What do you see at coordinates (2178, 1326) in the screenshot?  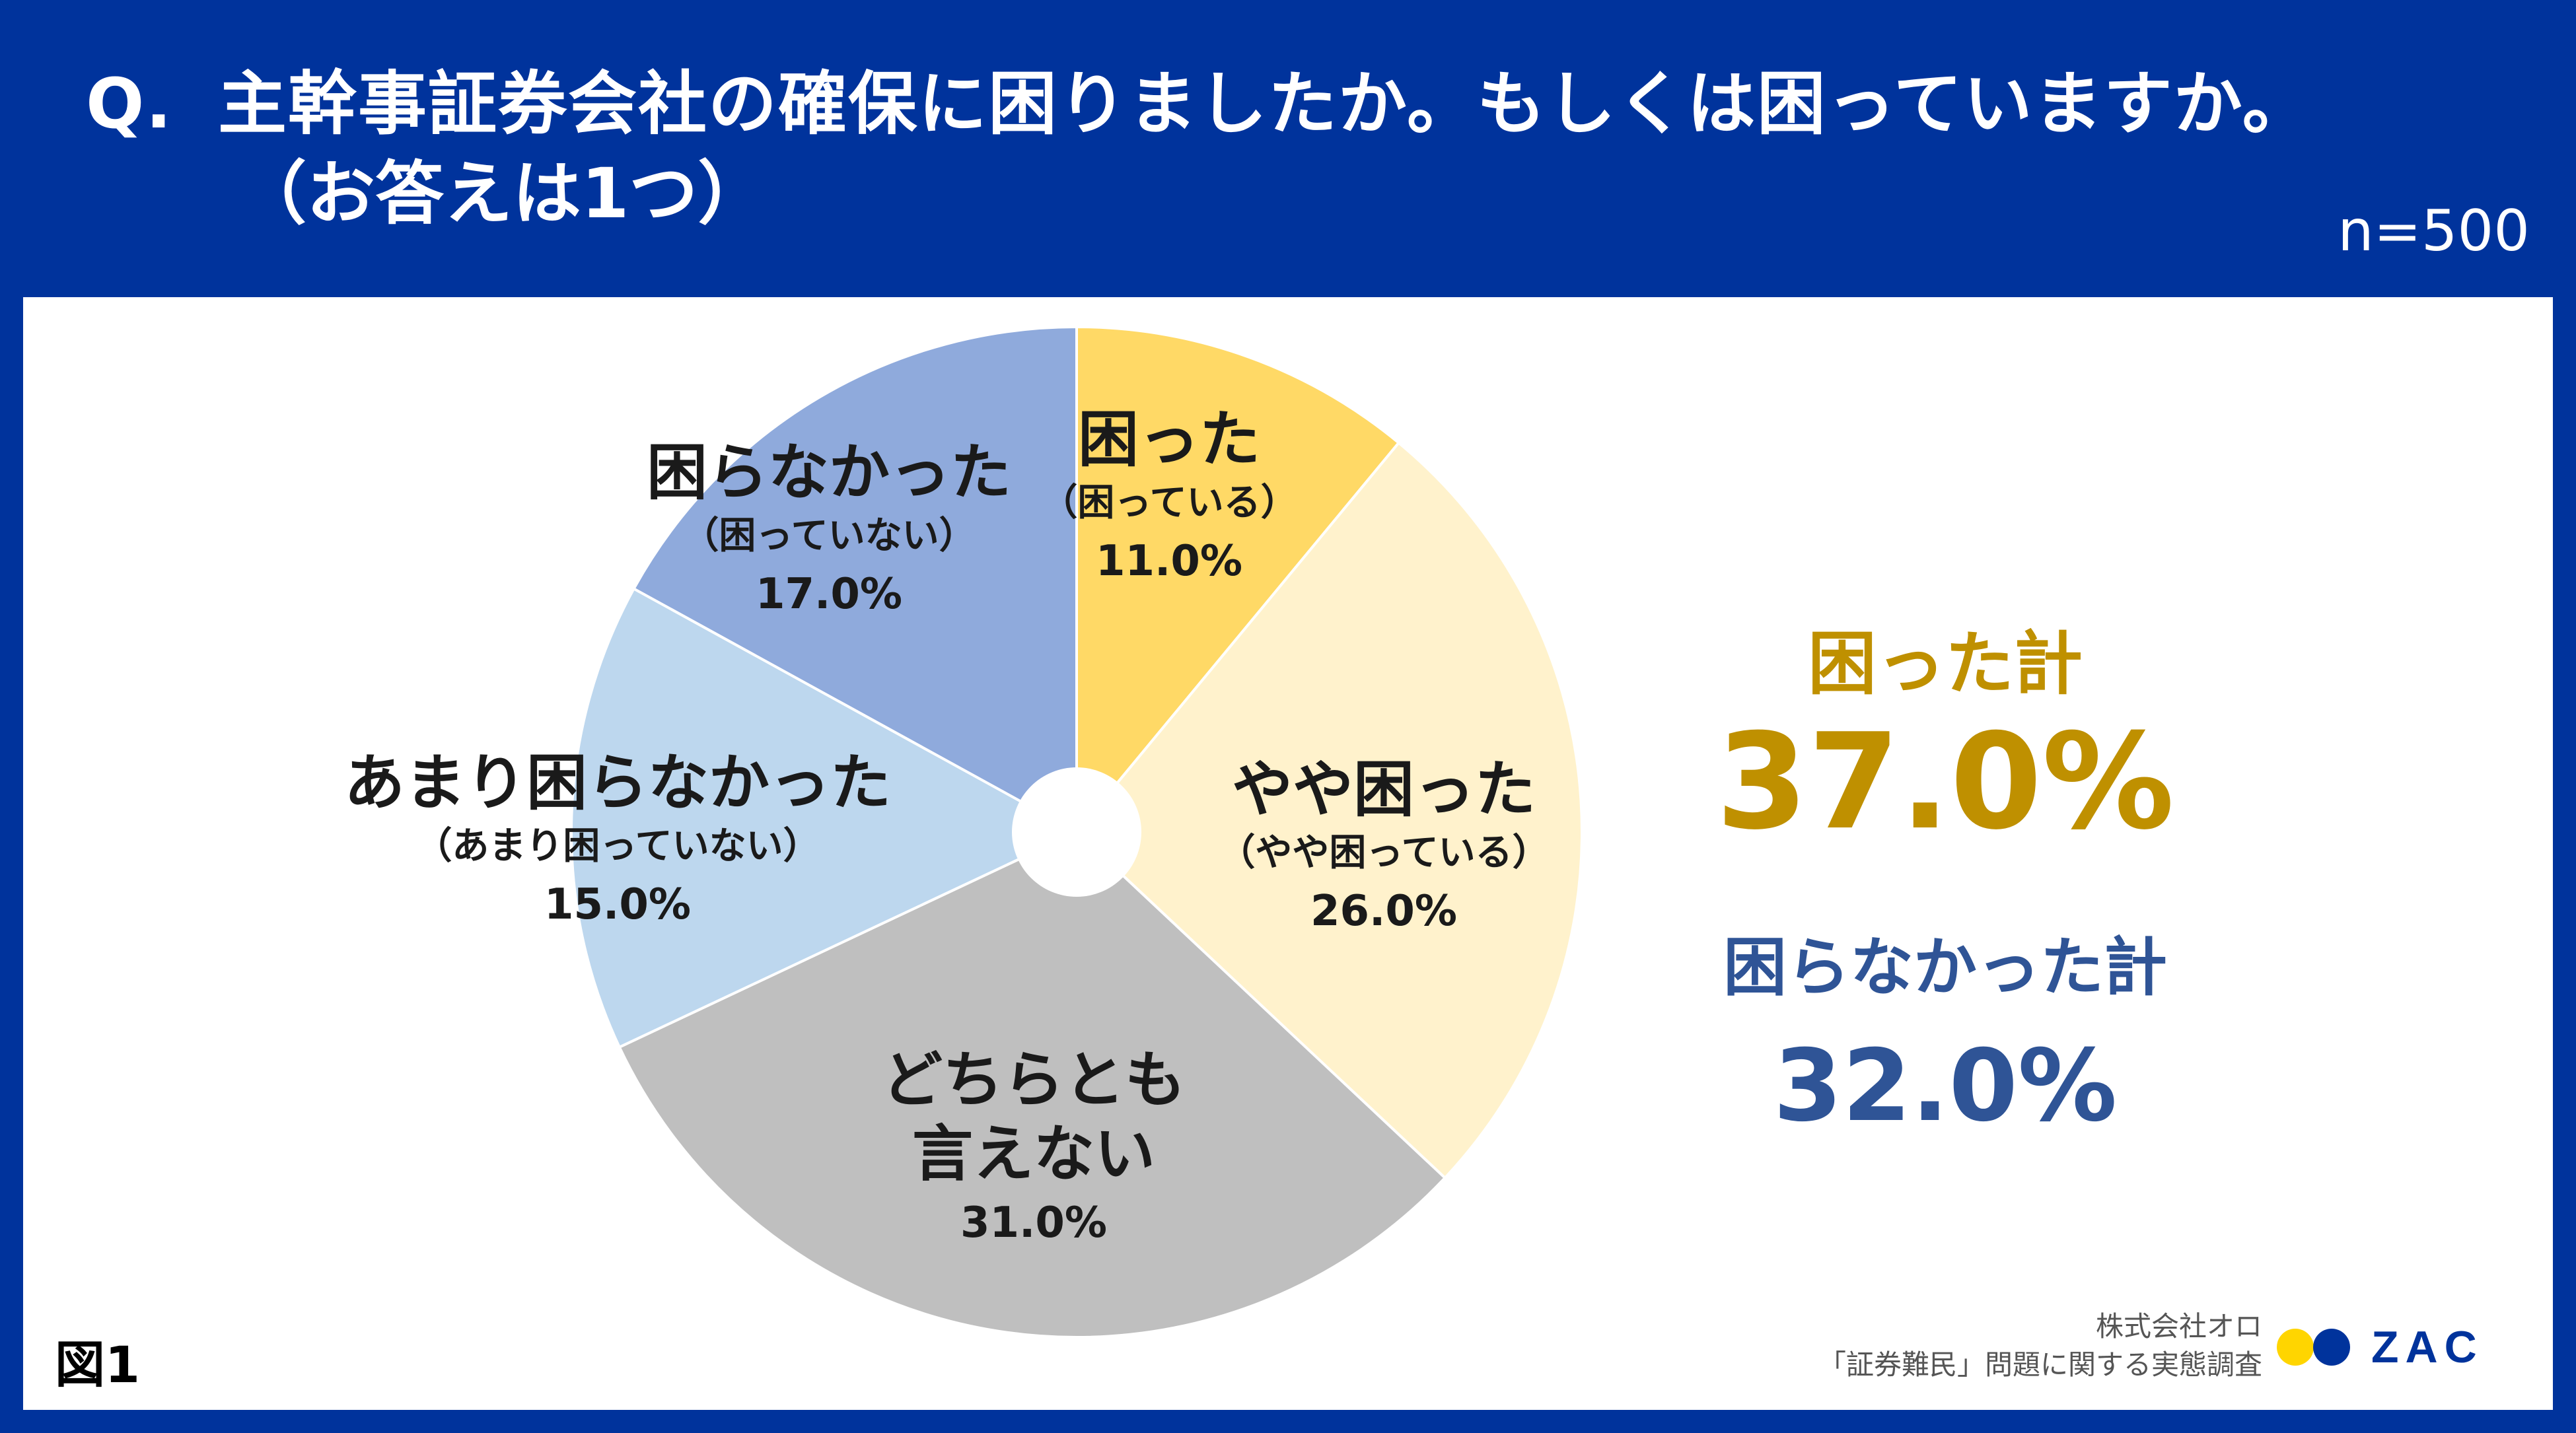 I see `credit-company: 株式会社オロ` at bounding box center [2178, 1326].